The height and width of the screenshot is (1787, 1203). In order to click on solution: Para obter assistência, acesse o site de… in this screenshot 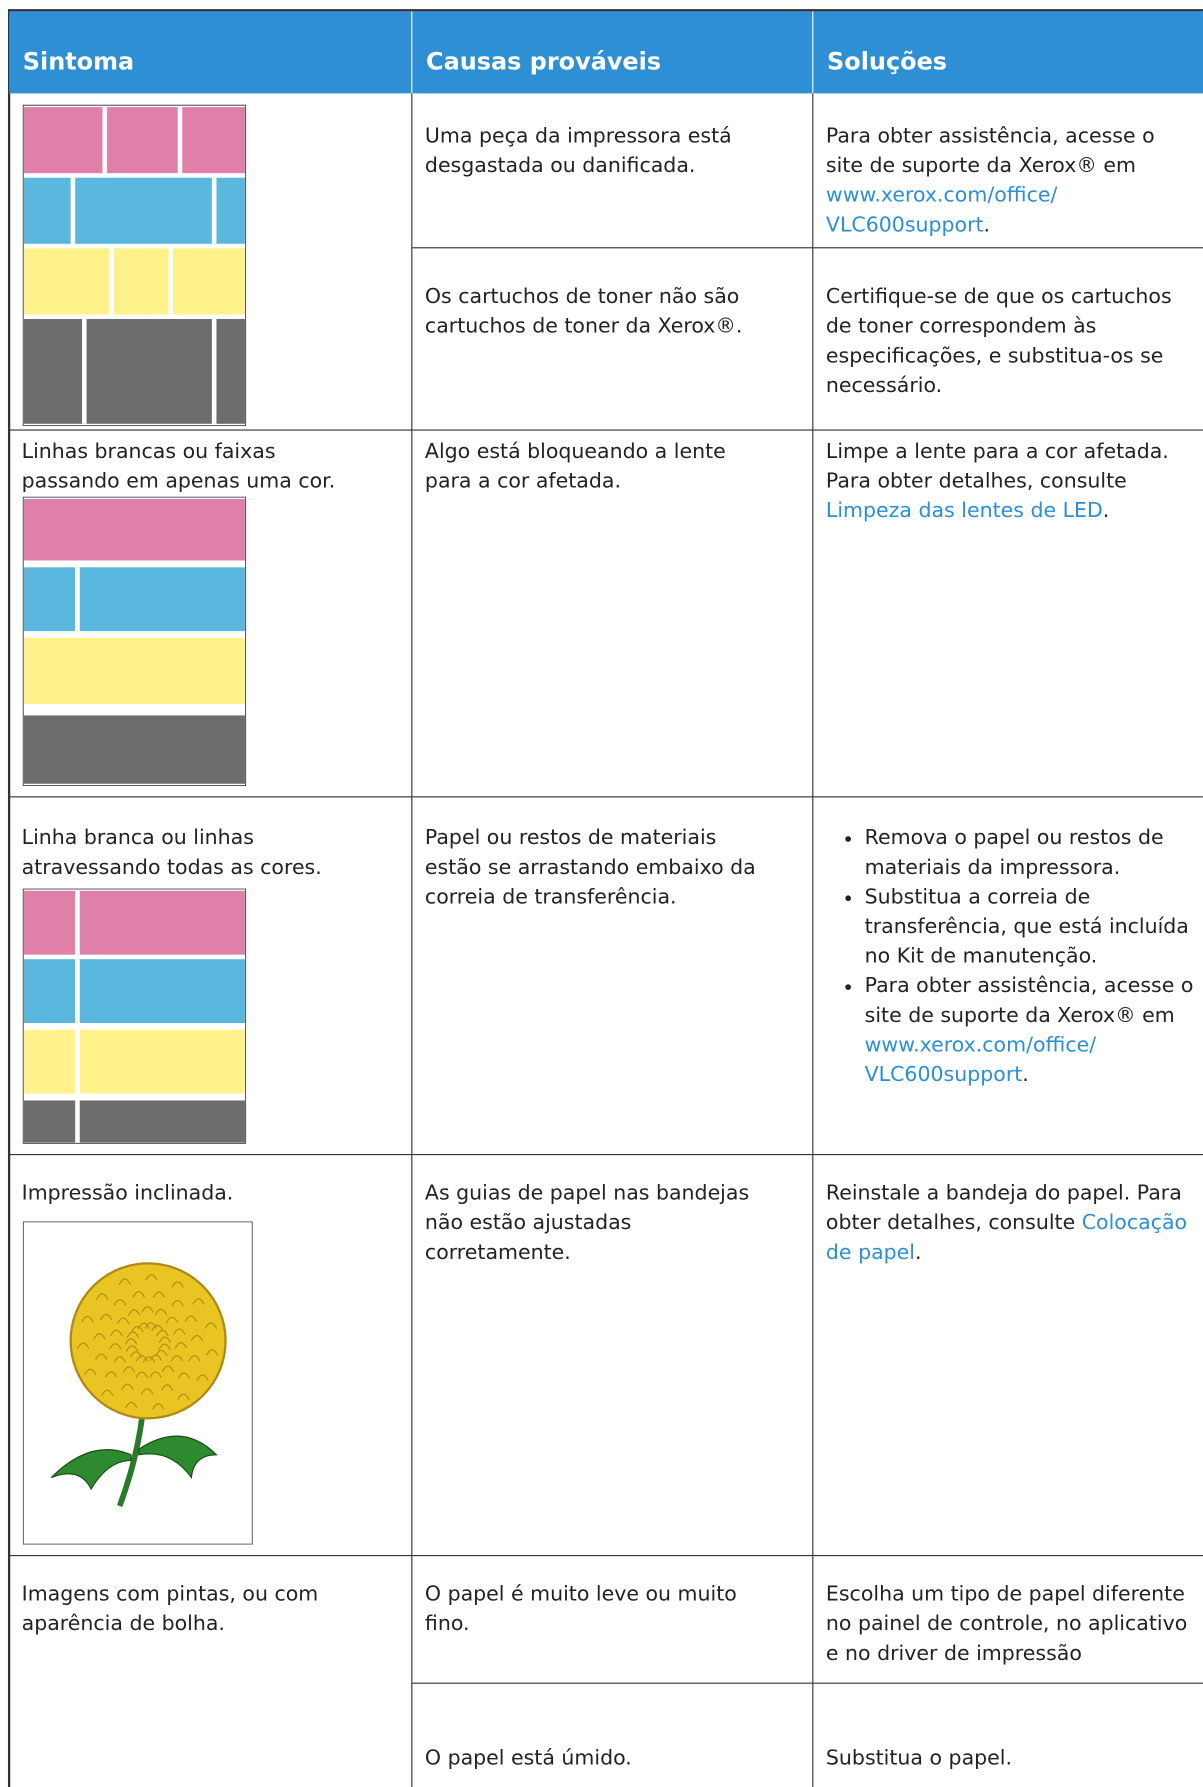, I will do `click(1010, 181)`.